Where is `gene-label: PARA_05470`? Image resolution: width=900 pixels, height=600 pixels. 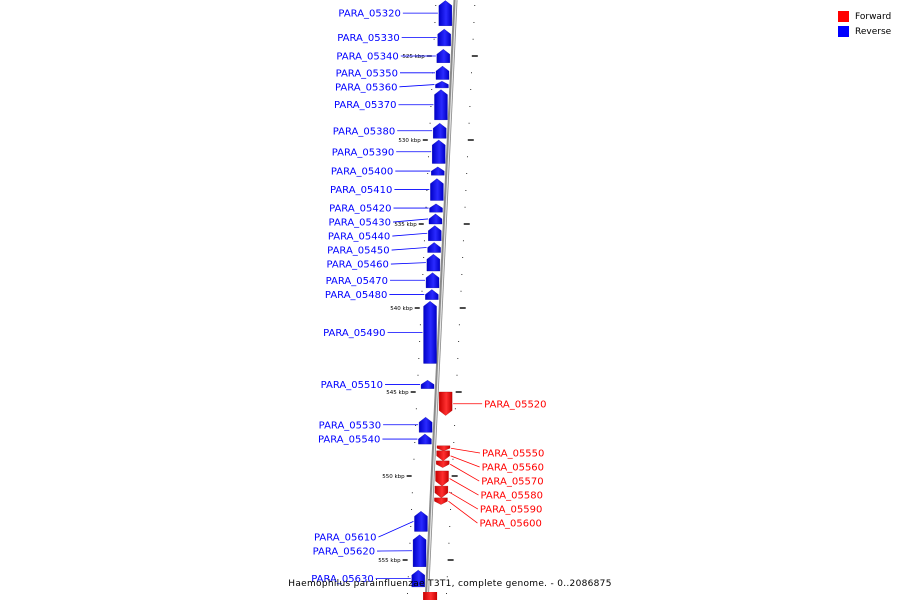
gene-label: PARA_05470 is located at coordinates (357, 281).